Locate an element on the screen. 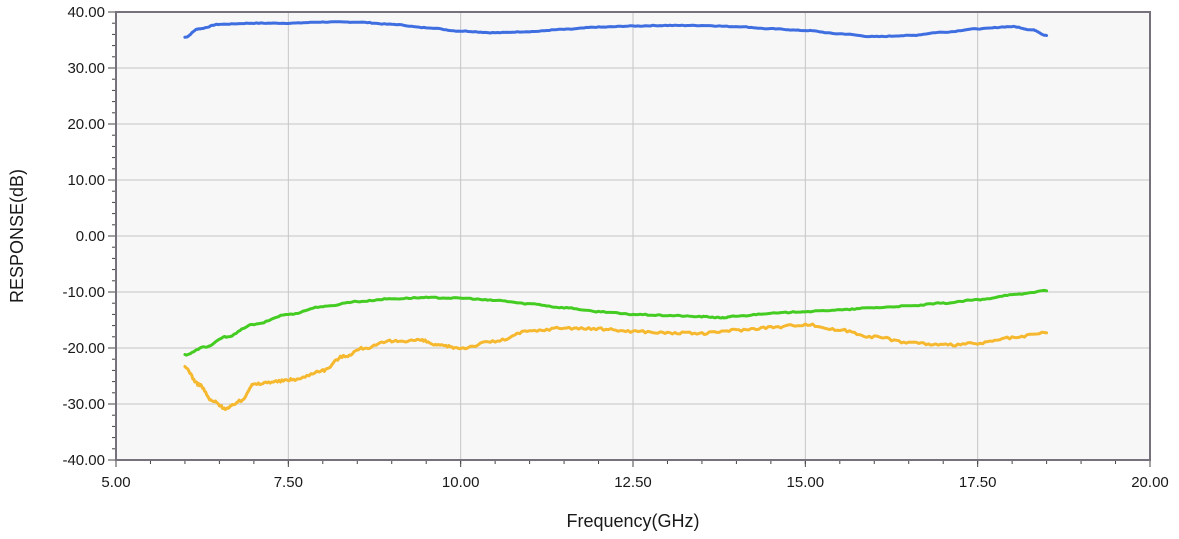  y-tick-label: 0.00 is located at coordinates (90, 236).